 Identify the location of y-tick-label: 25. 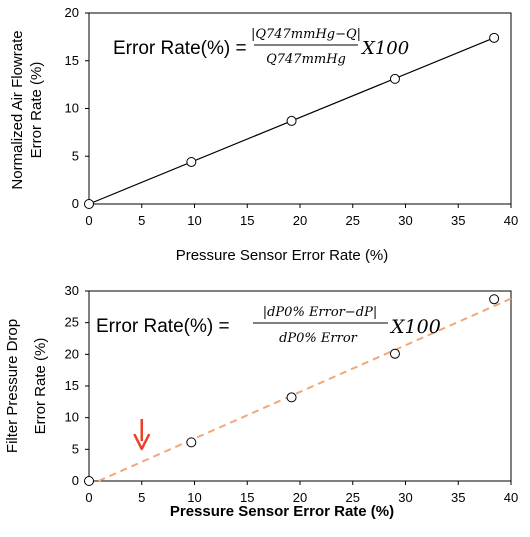
(72, 322).